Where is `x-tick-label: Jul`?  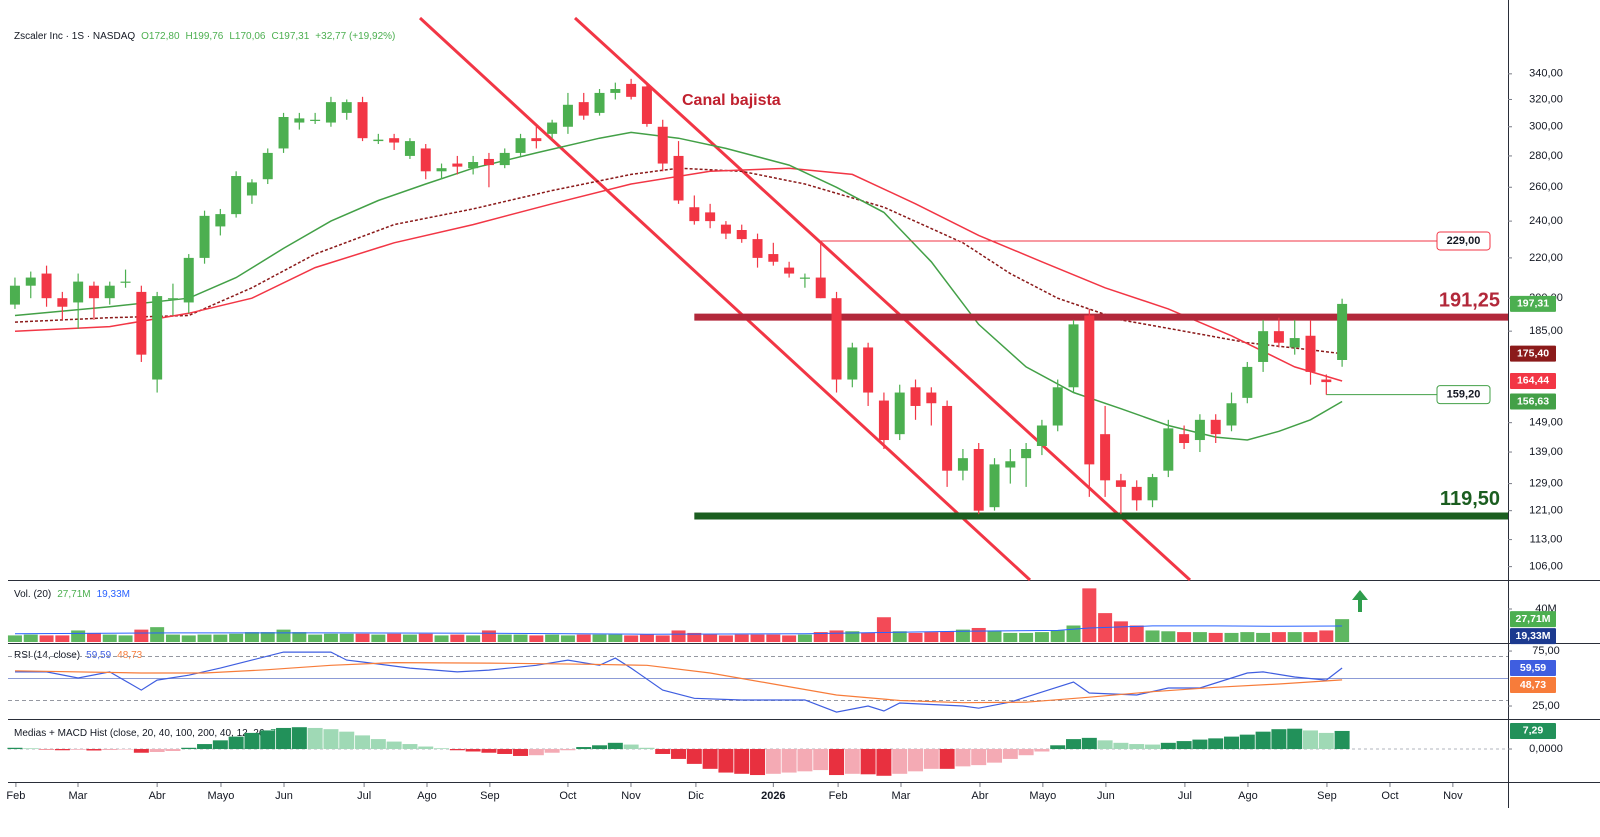 x-tick-label: Jul is located at coordinates (364, 796).